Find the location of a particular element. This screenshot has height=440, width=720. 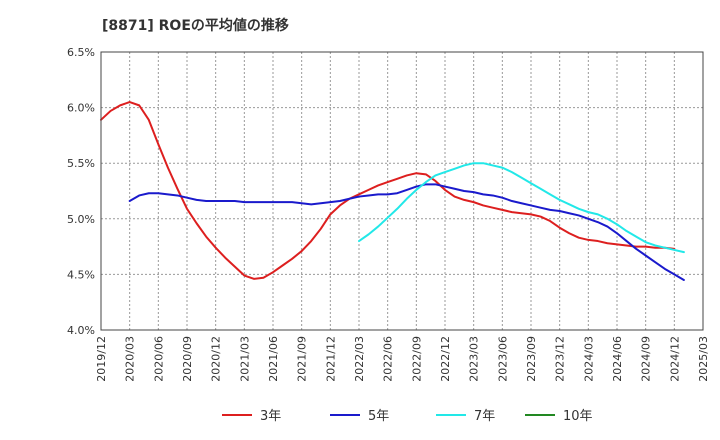

x-tick-label: 2024/12 is located at coordinates (674, 359).